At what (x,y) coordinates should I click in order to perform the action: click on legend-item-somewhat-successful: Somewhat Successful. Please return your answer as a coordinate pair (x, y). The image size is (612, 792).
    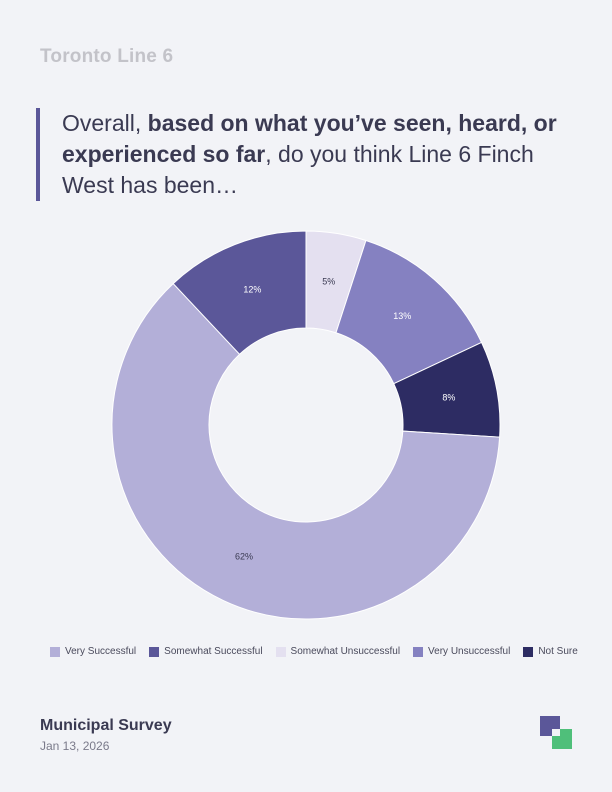
    Looking at the image, I should click on (206, 651).